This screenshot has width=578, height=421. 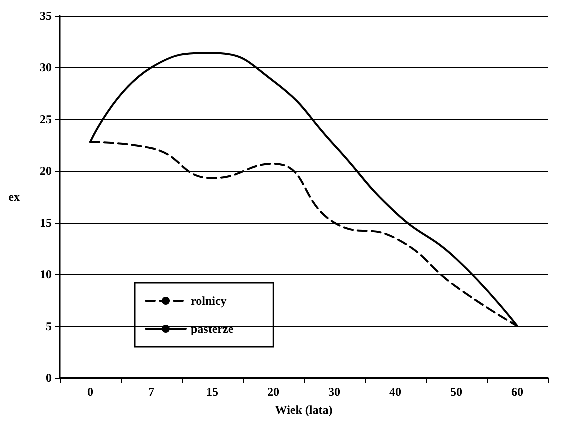 I want to click on y-tick-label: 25, so click(x=46, y=119).